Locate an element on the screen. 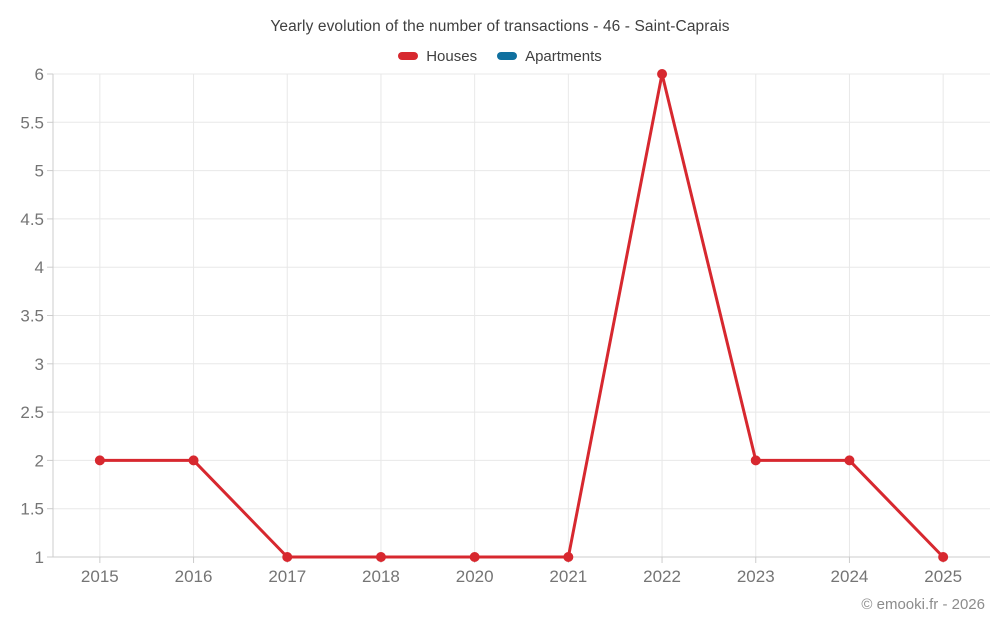  y-tick-label: 1.5 is located at coordinates (32, 509).